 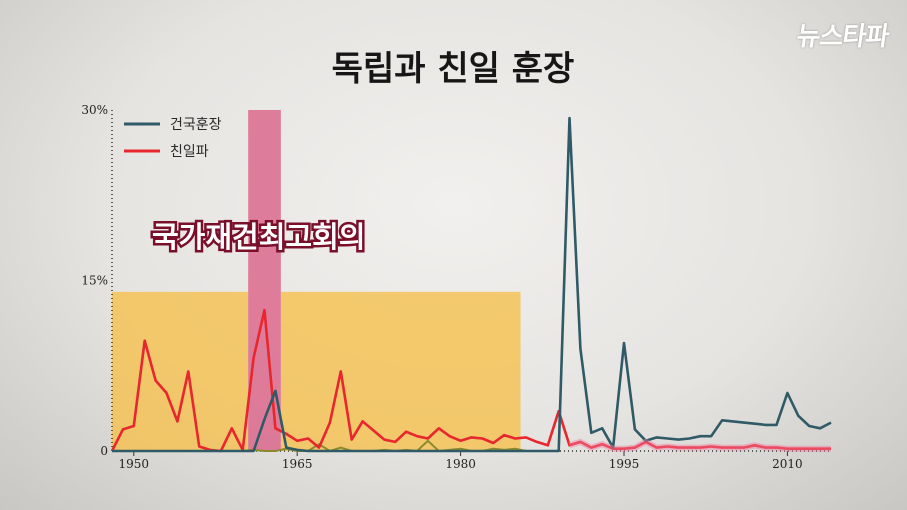 I want to click on legend-label: 건국훈장, so click(x=196, y=125).